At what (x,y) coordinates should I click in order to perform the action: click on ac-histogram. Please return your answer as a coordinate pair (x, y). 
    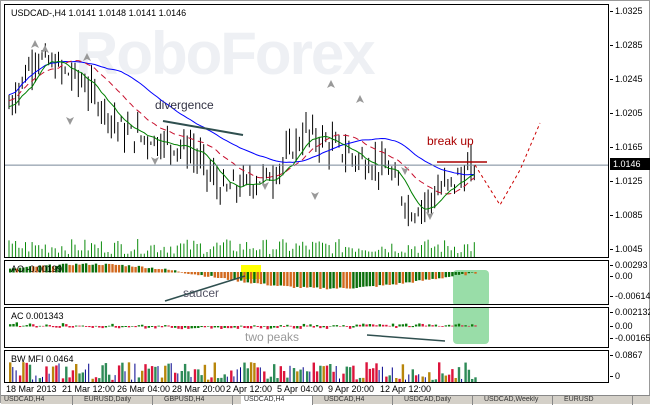
    Looking at the image, I should click on (249, 326).